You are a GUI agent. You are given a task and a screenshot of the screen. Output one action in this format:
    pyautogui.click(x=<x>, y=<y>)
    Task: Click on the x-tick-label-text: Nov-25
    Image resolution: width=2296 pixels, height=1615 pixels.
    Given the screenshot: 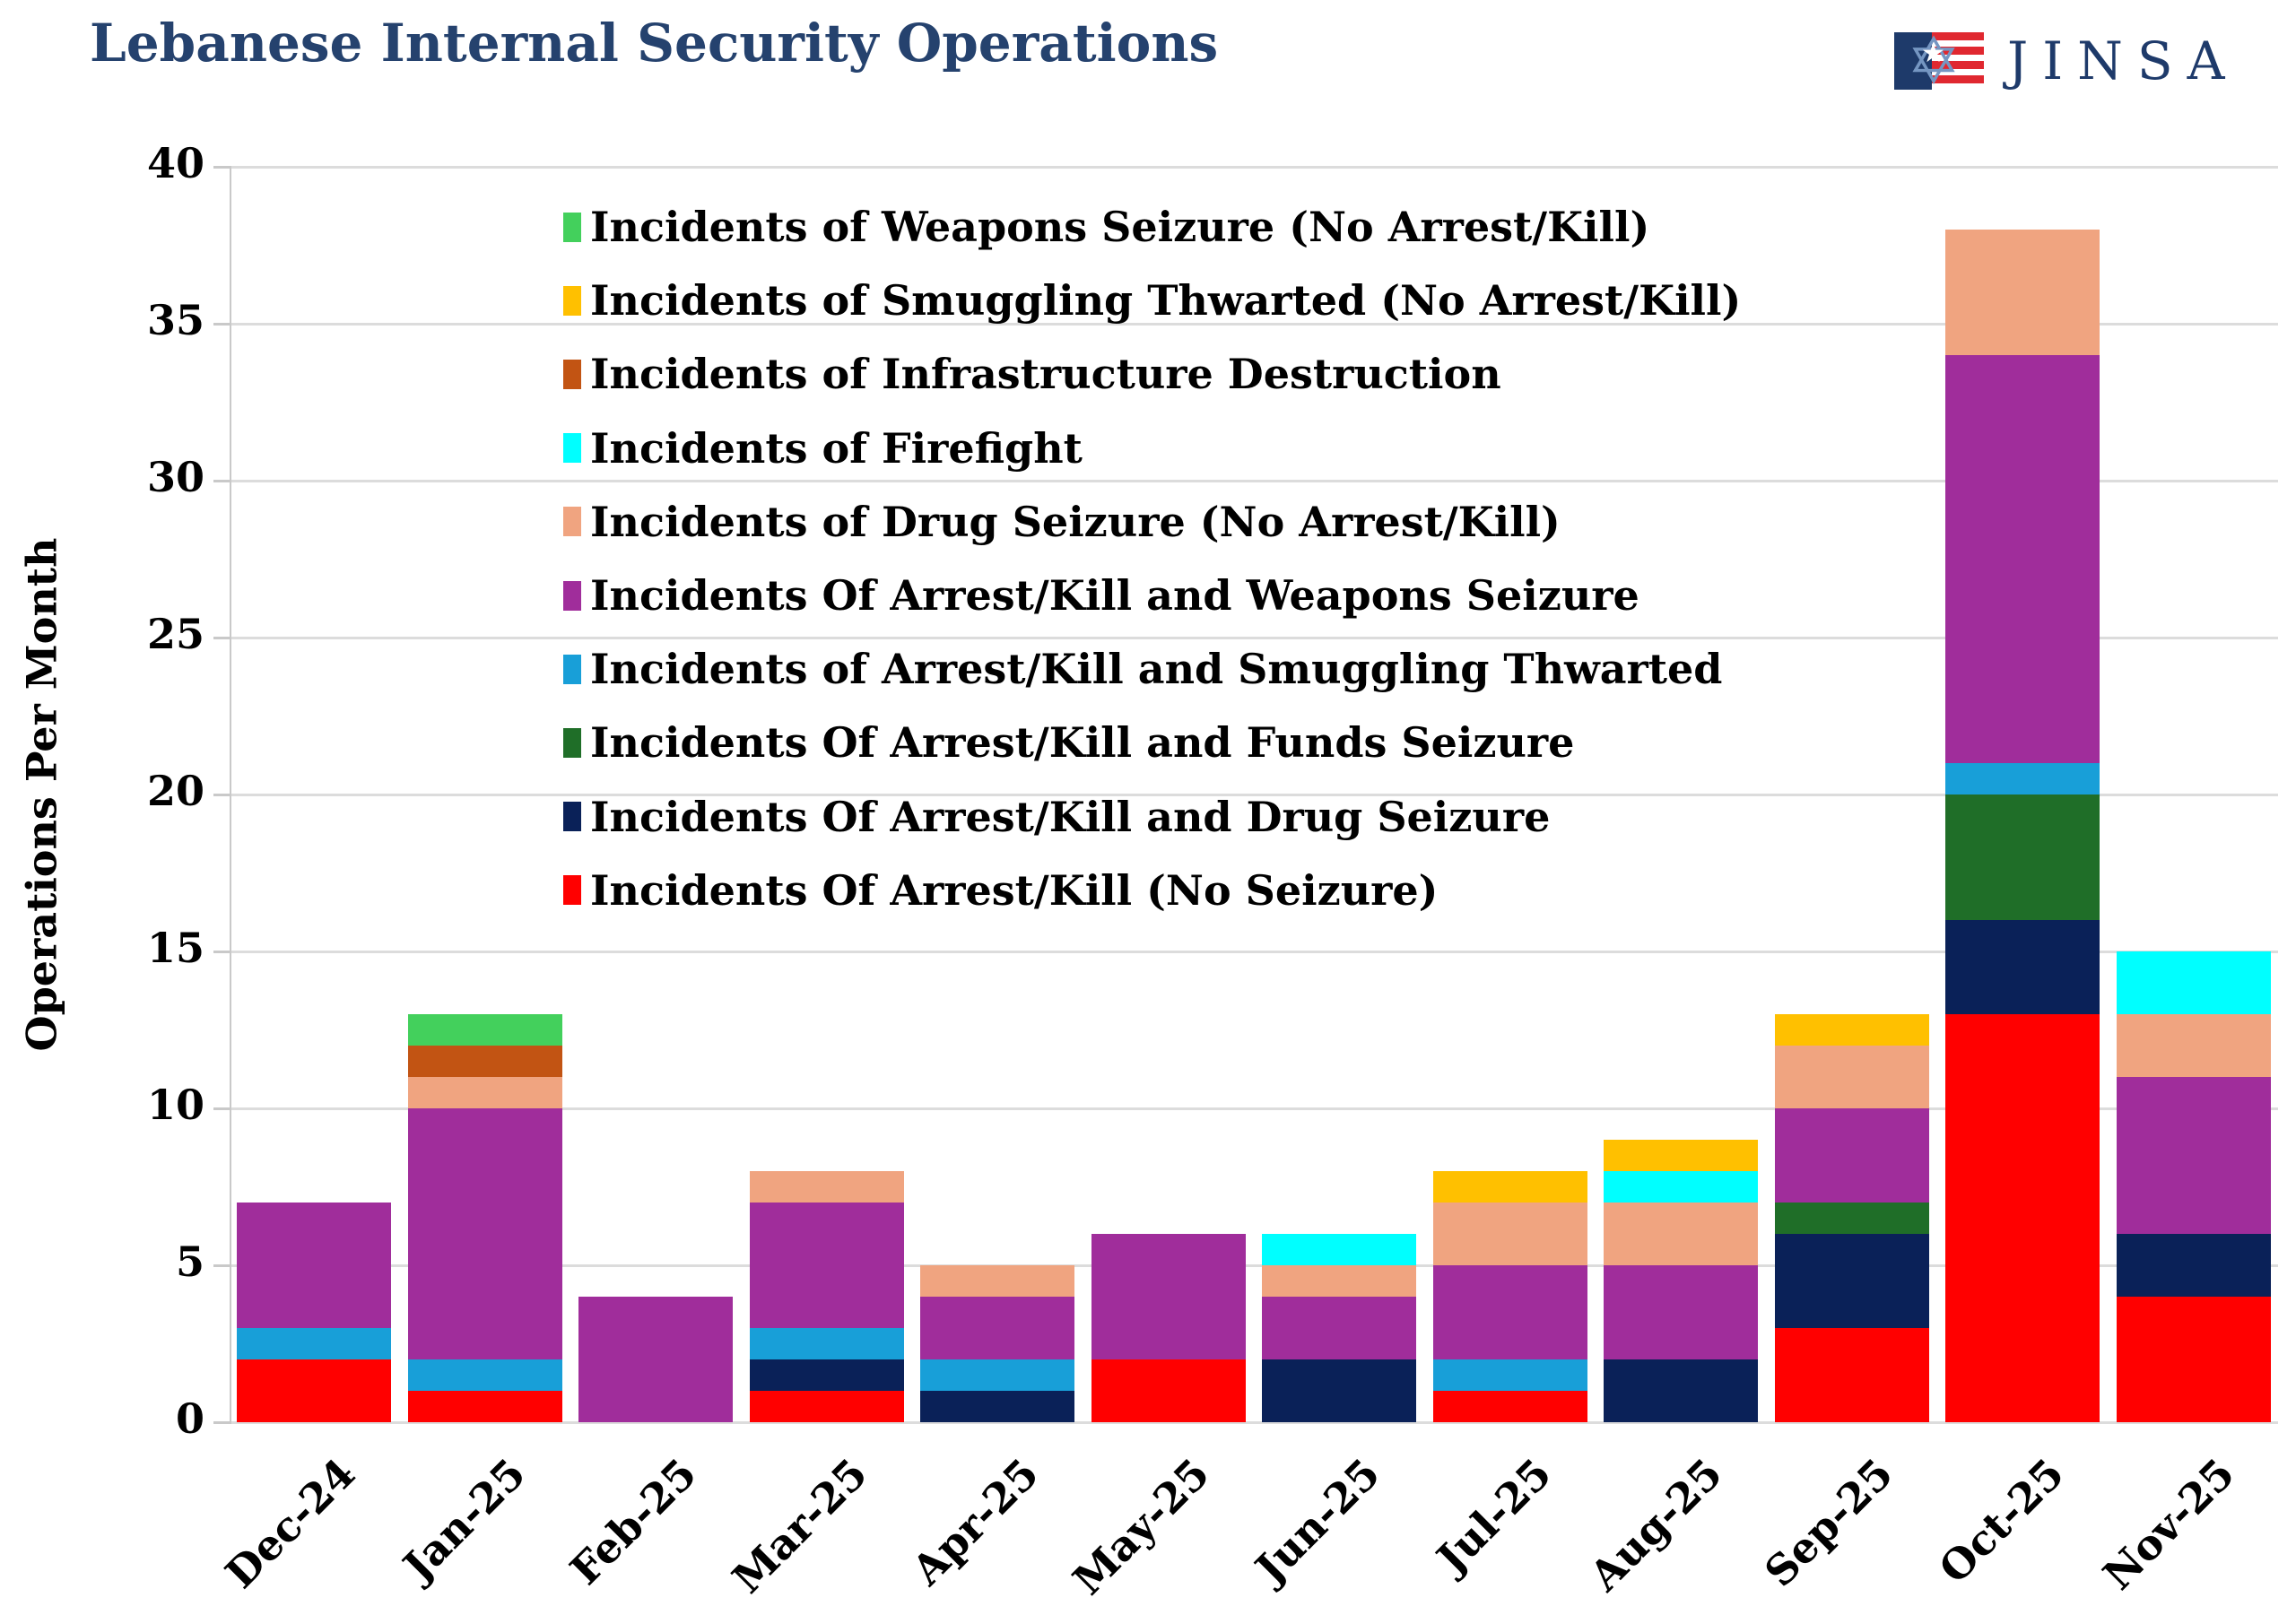 What is the action you would take?
    pyautogui.click(x=2168, y=1524)
    